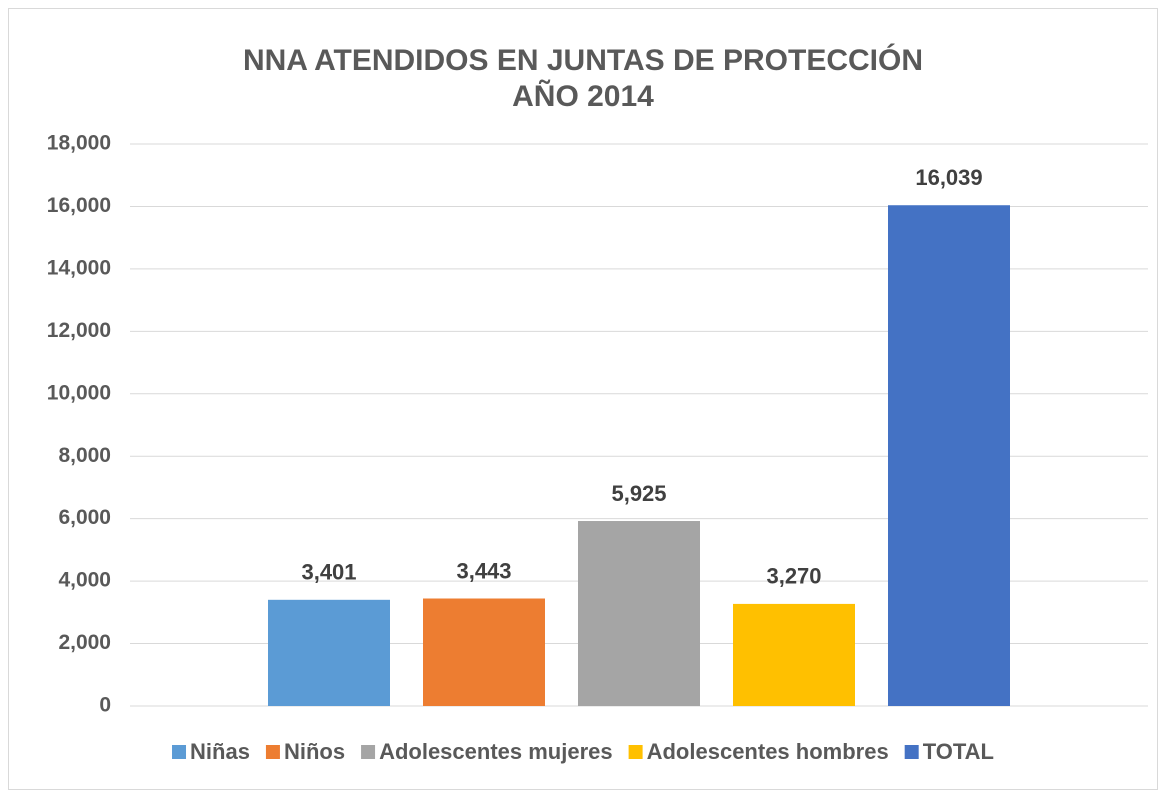  What do you see at coordinates (105, 705) in the screenshot?
I see `y-tick-label: 0` at bounding box center [105, 705].